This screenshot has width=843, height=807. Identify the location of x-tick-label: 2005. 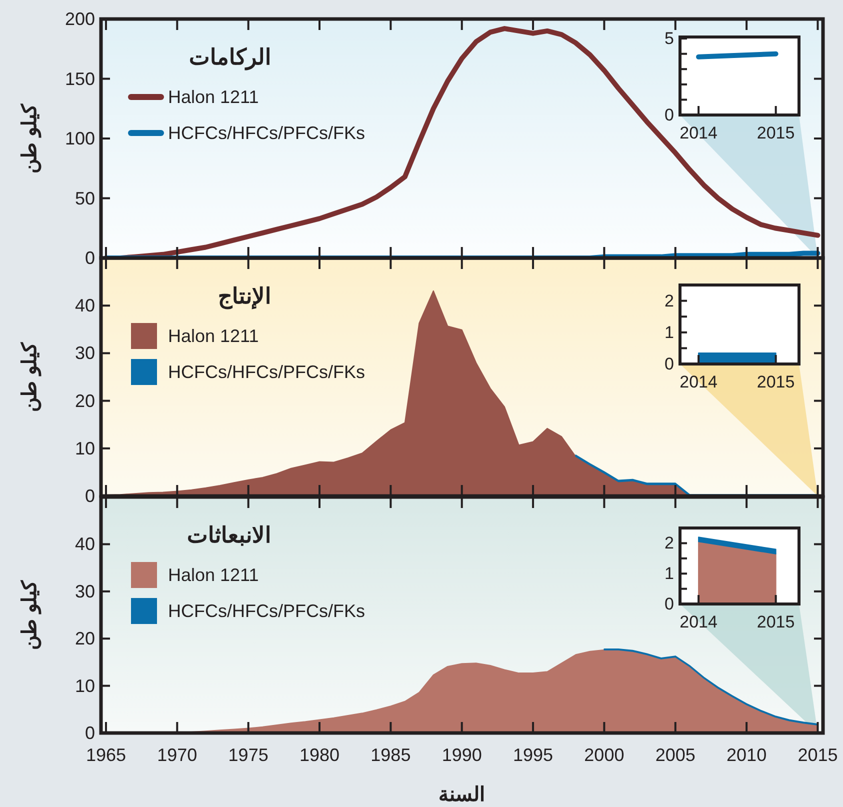
(675, 755).